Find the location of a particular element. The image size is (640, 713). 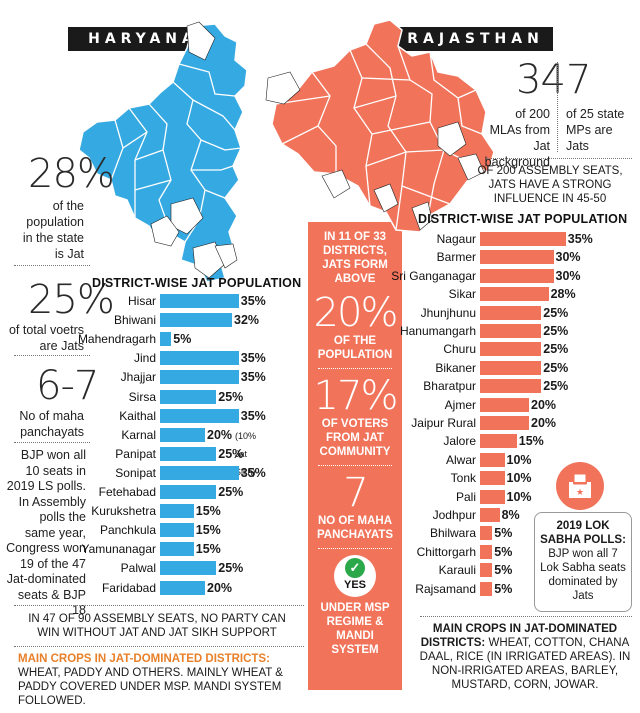

bar-row: Panipat is located at coordinates (118, 454).